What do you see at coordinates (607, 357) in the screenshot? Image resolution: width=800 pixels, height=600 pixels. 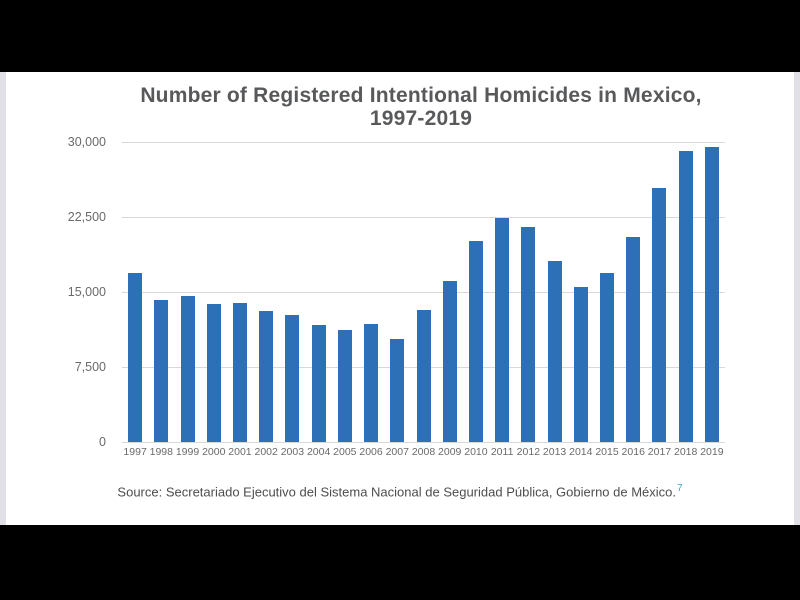 I see `bar-2015` at bounding box center [607, 357].